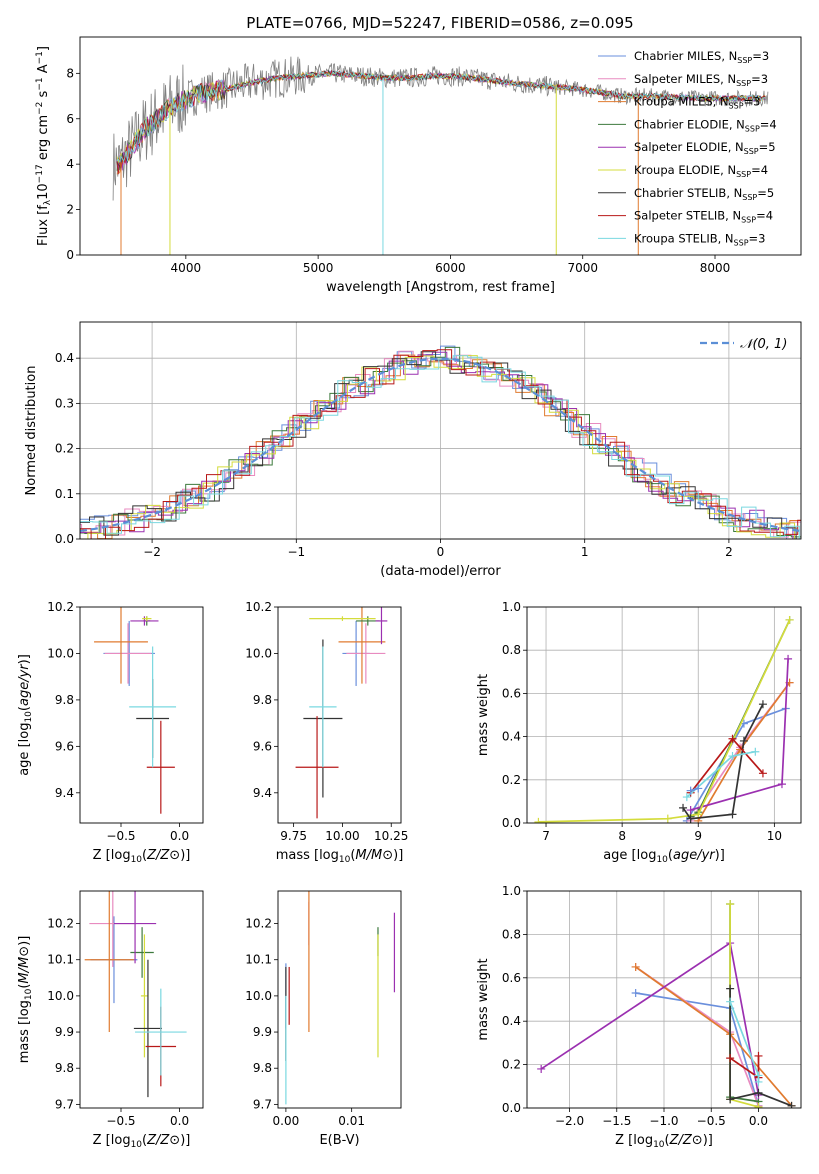 This screenshot has width=819, height=1174. Describe the element at coordinates (511, 823) in the screenshot. I see `weight_age-ytick-label: 0.0` at that location.